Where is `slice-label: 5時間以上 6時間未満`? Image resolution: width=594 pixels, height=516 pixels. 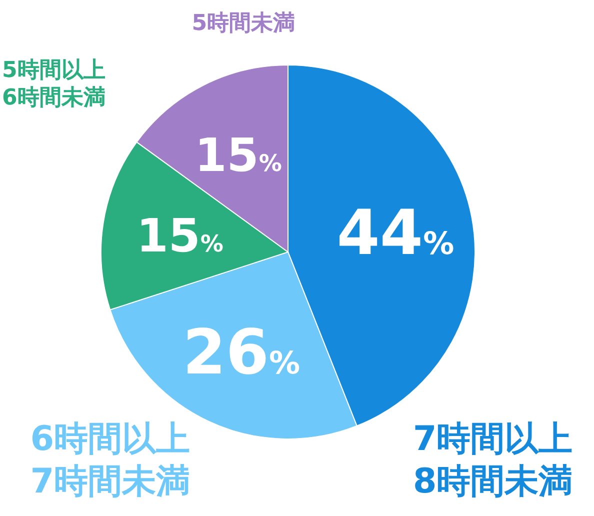 slice-label: 5時間以上 6時間未満 is located at coordinates (54, 84).